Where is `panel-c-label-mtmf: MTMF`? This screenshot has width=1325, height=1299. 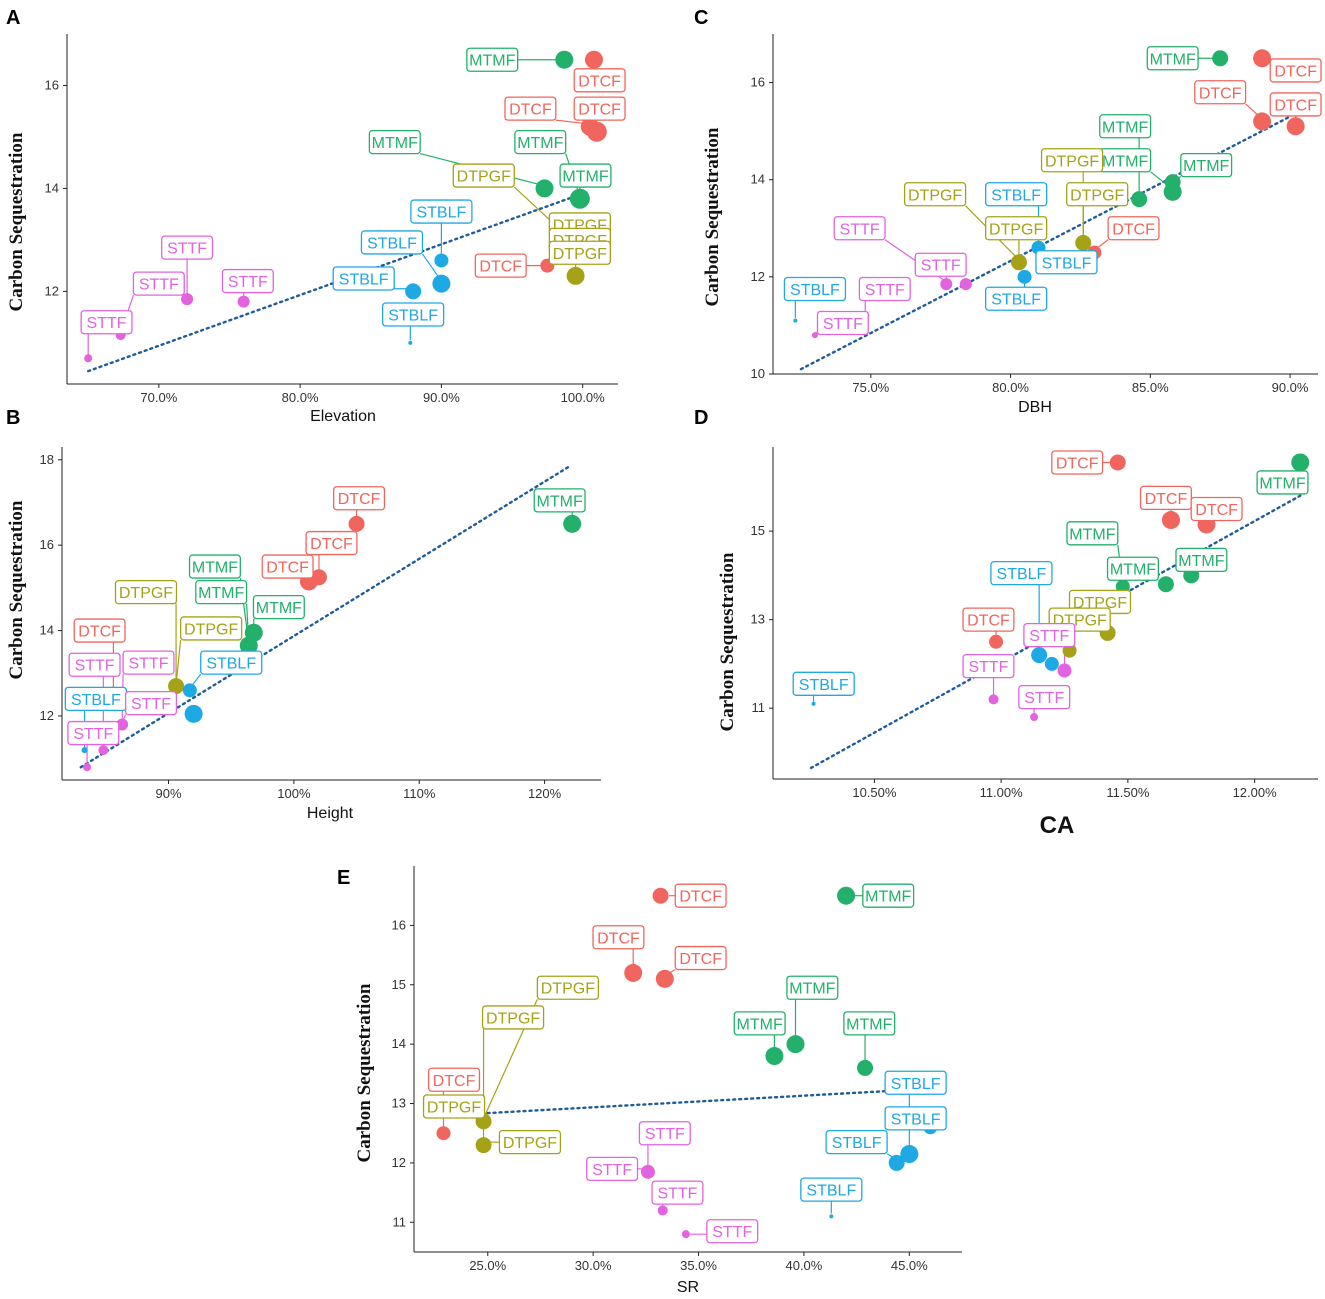
panel-c-label-mtmf: MTMF is located at coordinates (1206, 165).